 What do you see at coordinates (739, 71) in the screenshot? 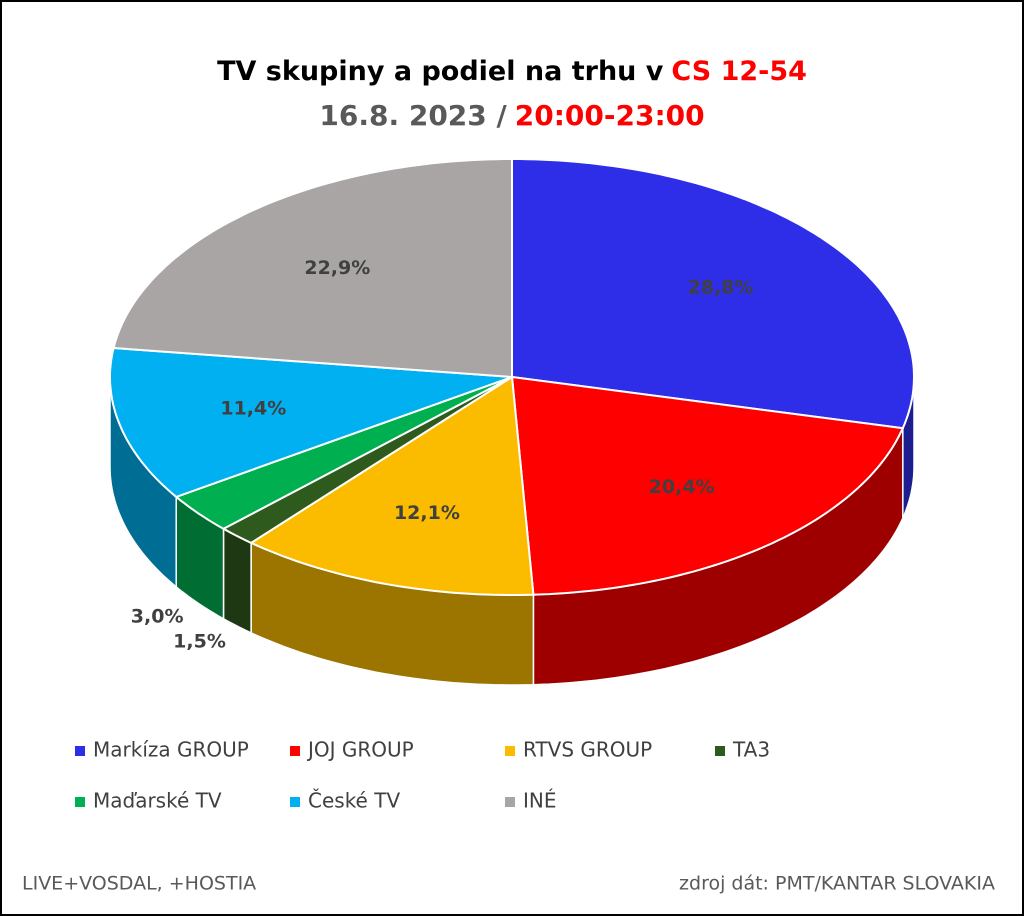
I see `title-highlight: CS 12-54` at bounding box center [739, 71].